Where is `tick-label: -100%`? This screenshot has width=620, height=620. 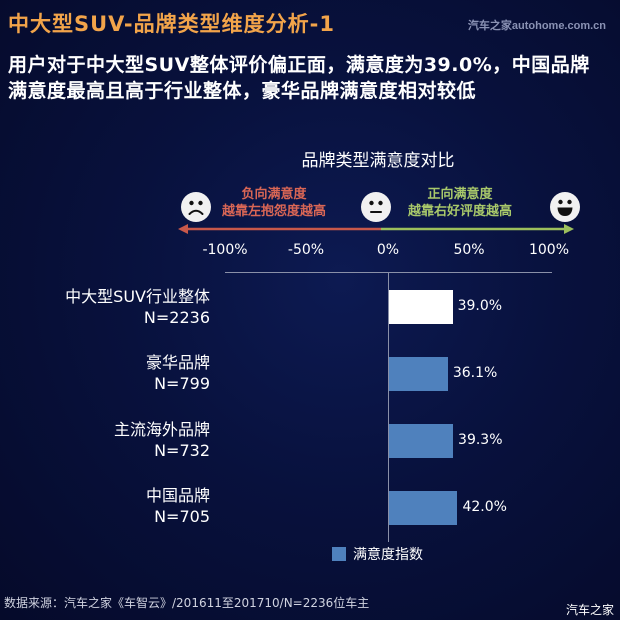 tick-label: -100% is located at coordinates (225, 250).